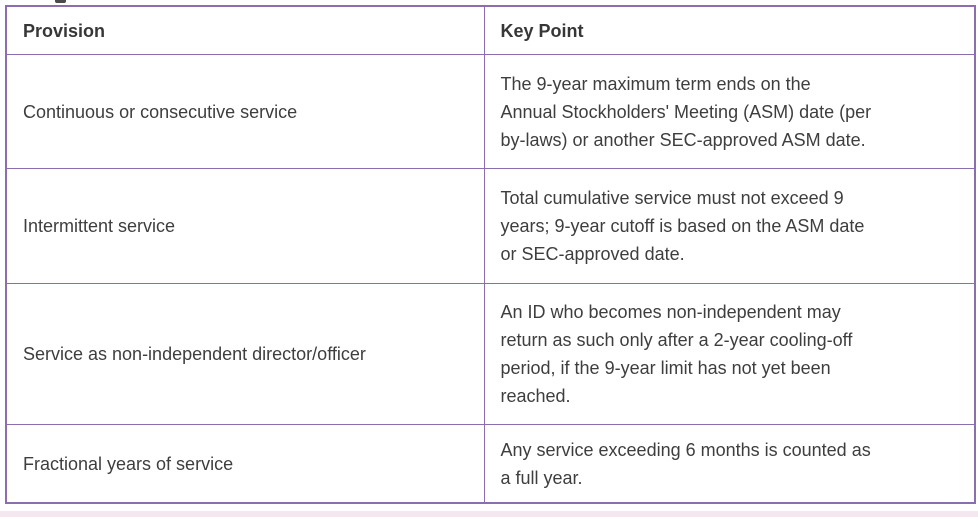  I want to click on provision-cell: Continuous or consecutive service, so click(245, 111).